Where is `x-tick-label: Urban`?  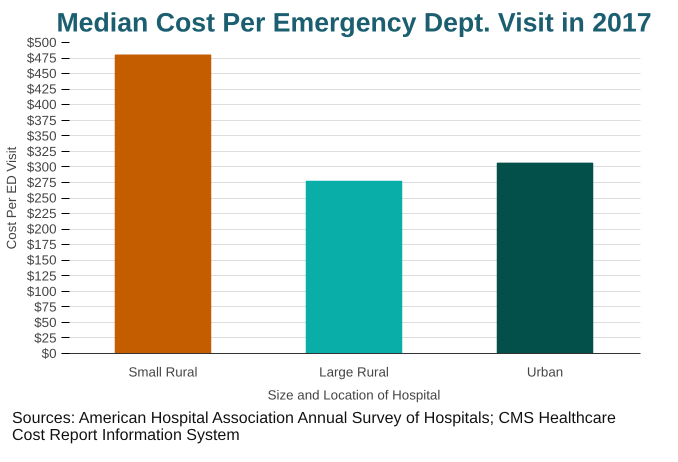 x-tick-label: Urban is located at coordinates (545, 372).